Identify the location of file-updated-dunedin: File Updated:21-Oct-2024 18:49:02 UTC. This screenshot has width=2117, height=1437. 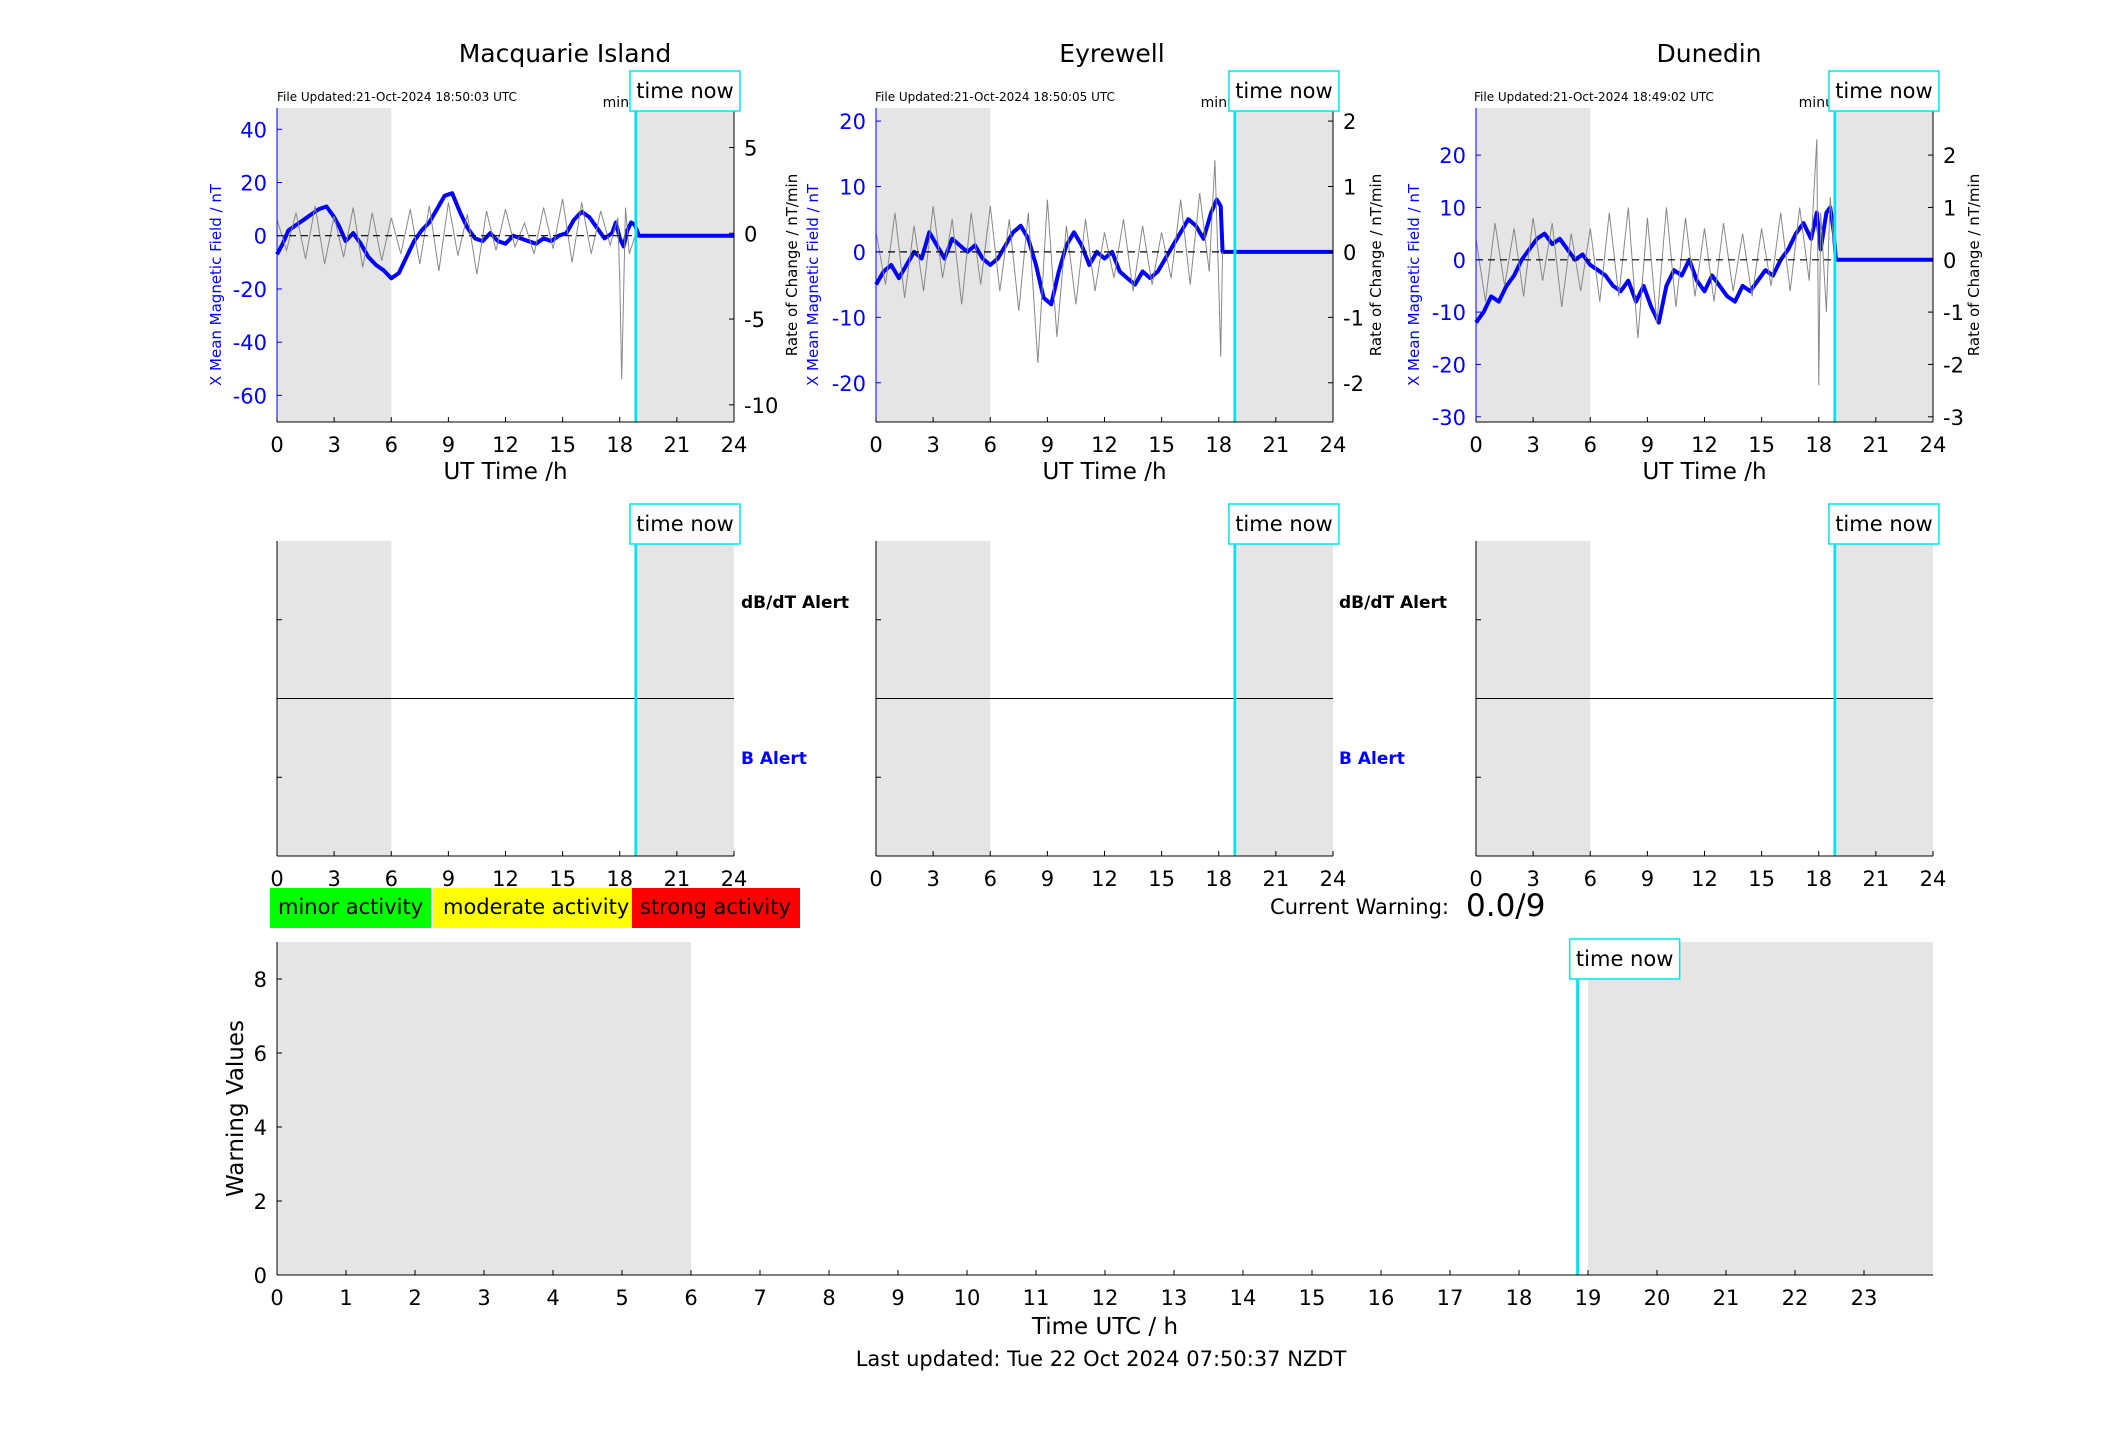
(1594, 97).